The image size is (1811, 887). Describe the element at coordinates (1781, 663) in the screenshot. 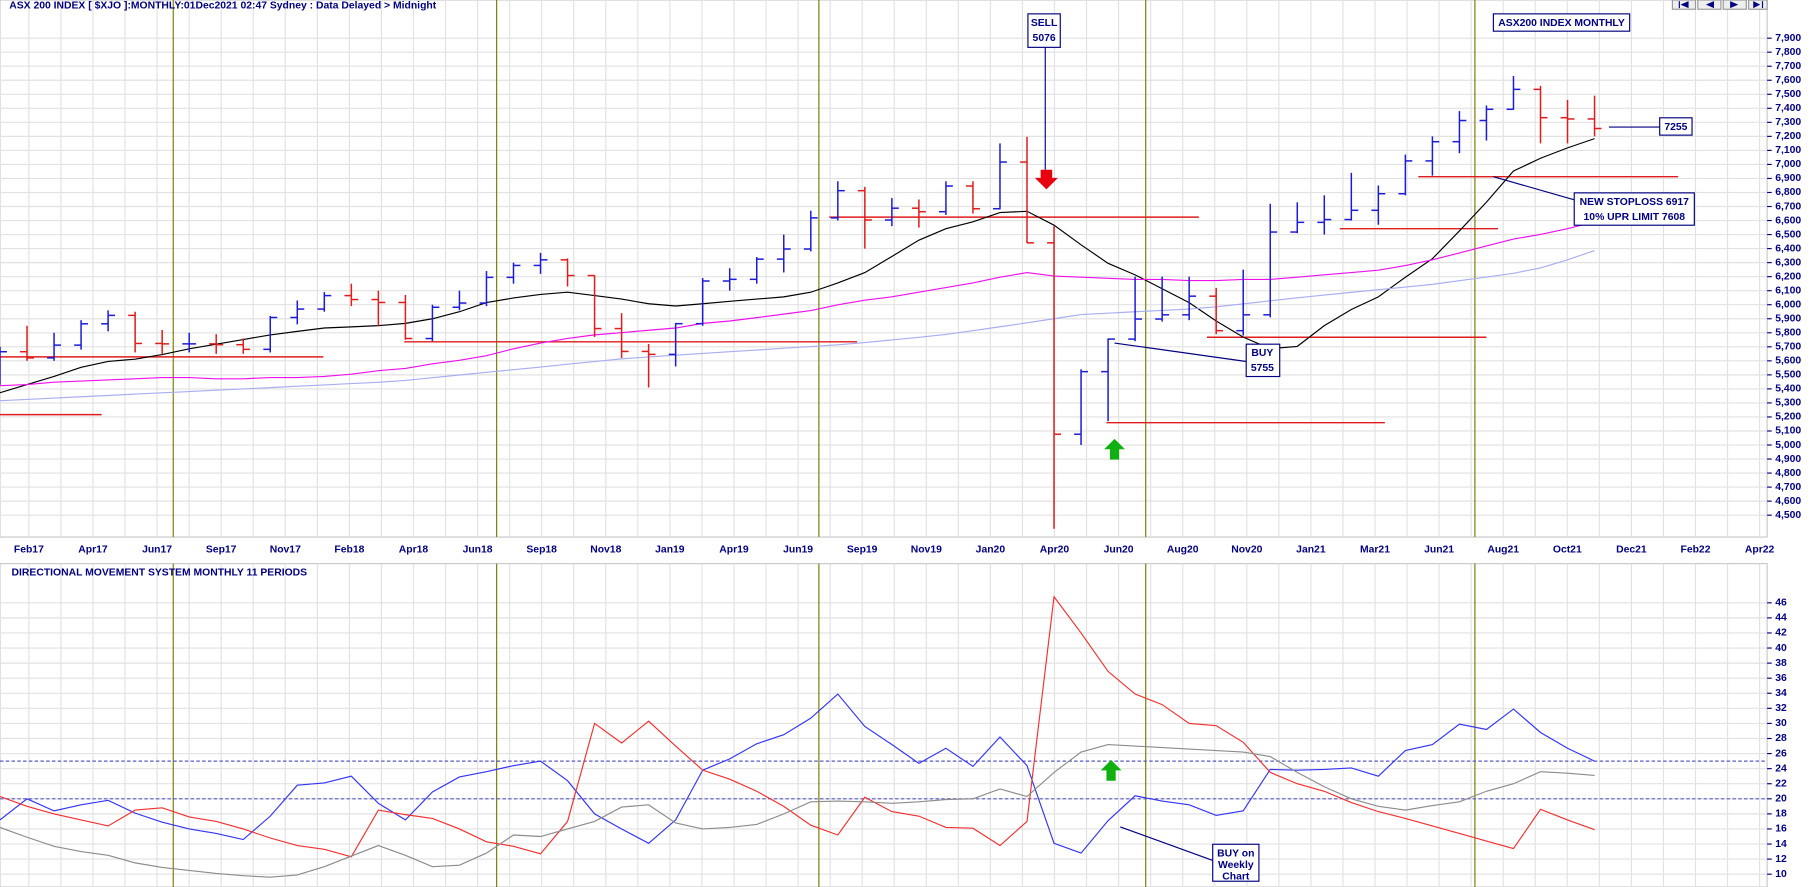

I see `y-tick-label: 38` at that location.